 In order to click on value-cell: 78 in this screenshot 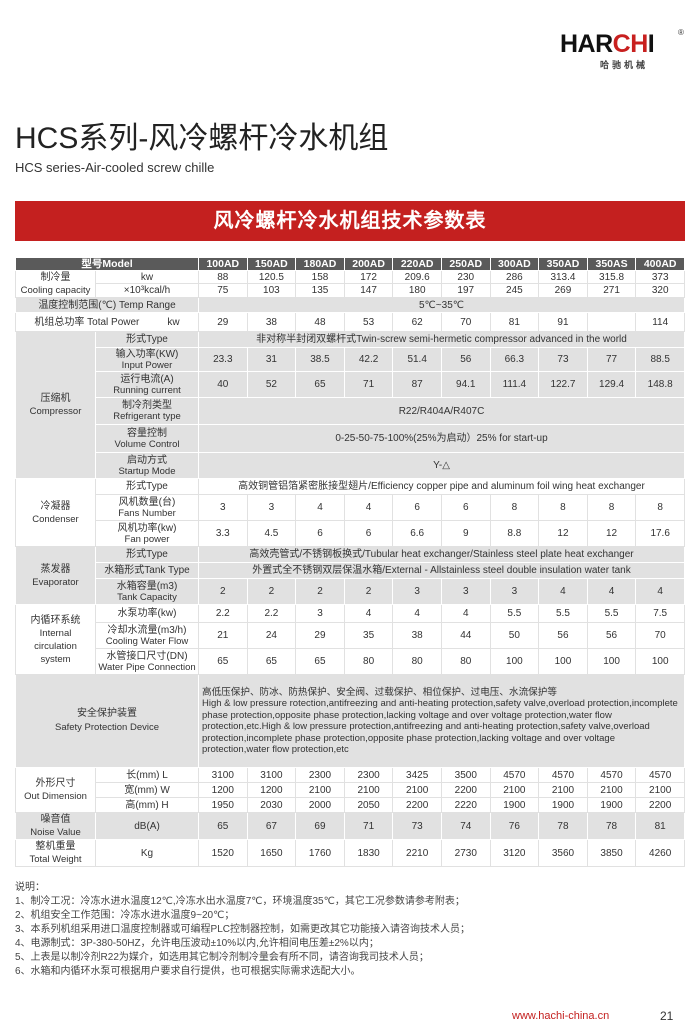, I will do `click(611, 826)`.